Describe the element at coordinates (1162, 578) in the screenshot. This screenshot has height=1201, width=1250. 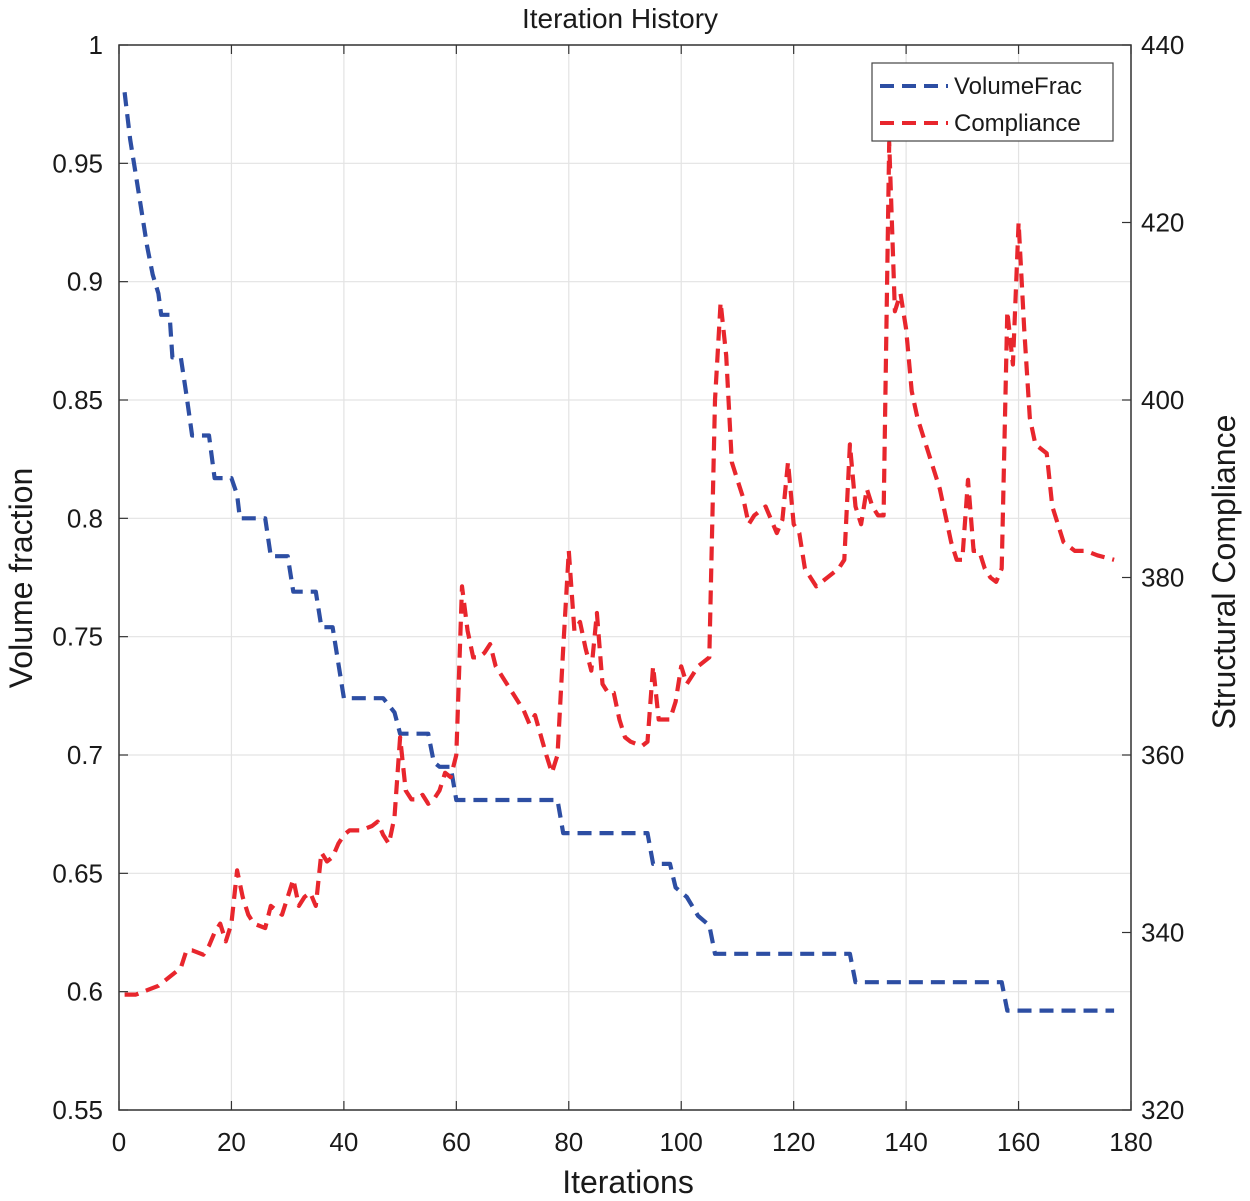
I see `y-right-tick-label: 380` at that location.